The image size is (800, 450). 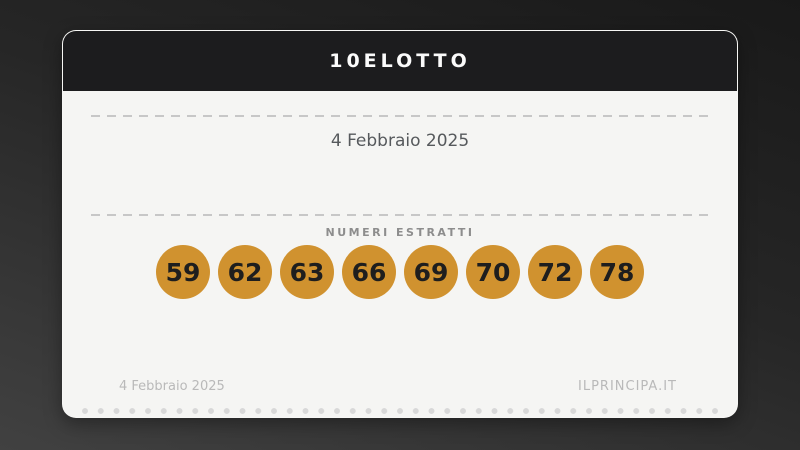 I want to click on card-header: 10ELOTTO, so click(x=400, y=61).